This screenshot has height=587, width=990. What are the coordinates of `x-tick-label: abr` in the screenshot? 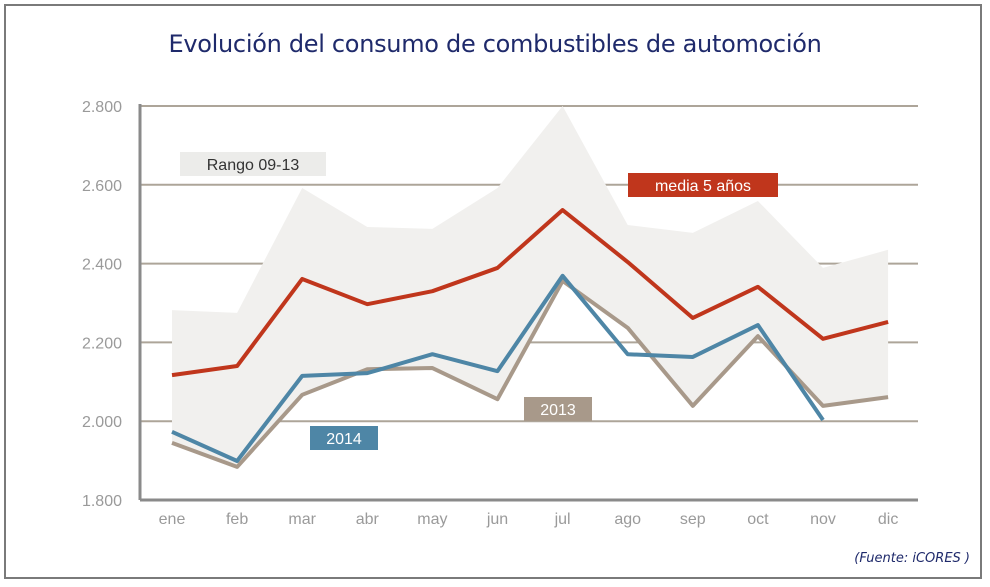 It's located at (368, 519).